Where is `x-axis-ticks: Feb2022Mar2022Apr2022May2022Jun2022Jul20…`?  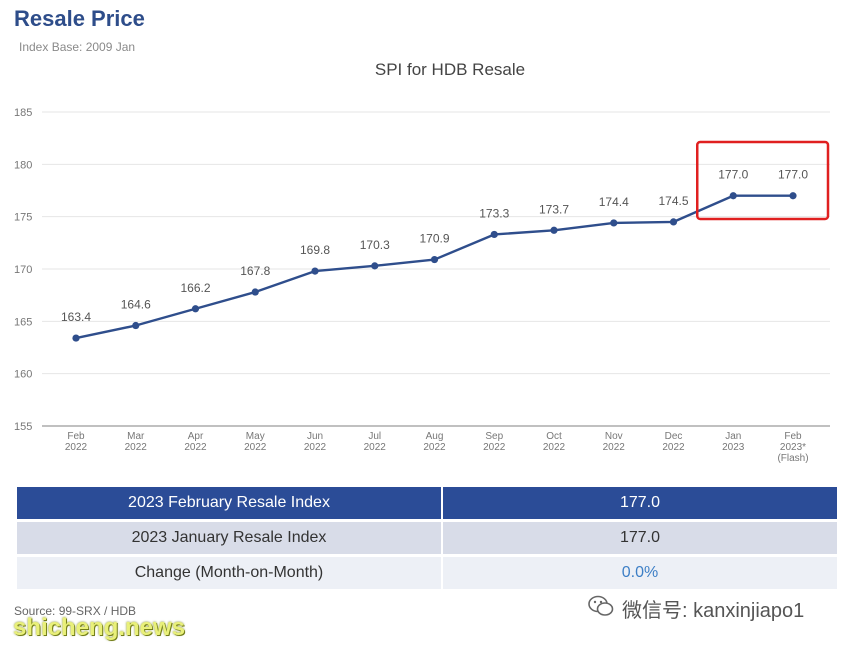 x-axis-ticks: Feb2022Mar2022Apr2022May2022Jun2022Jul20… is located at coordinates (437, 447).